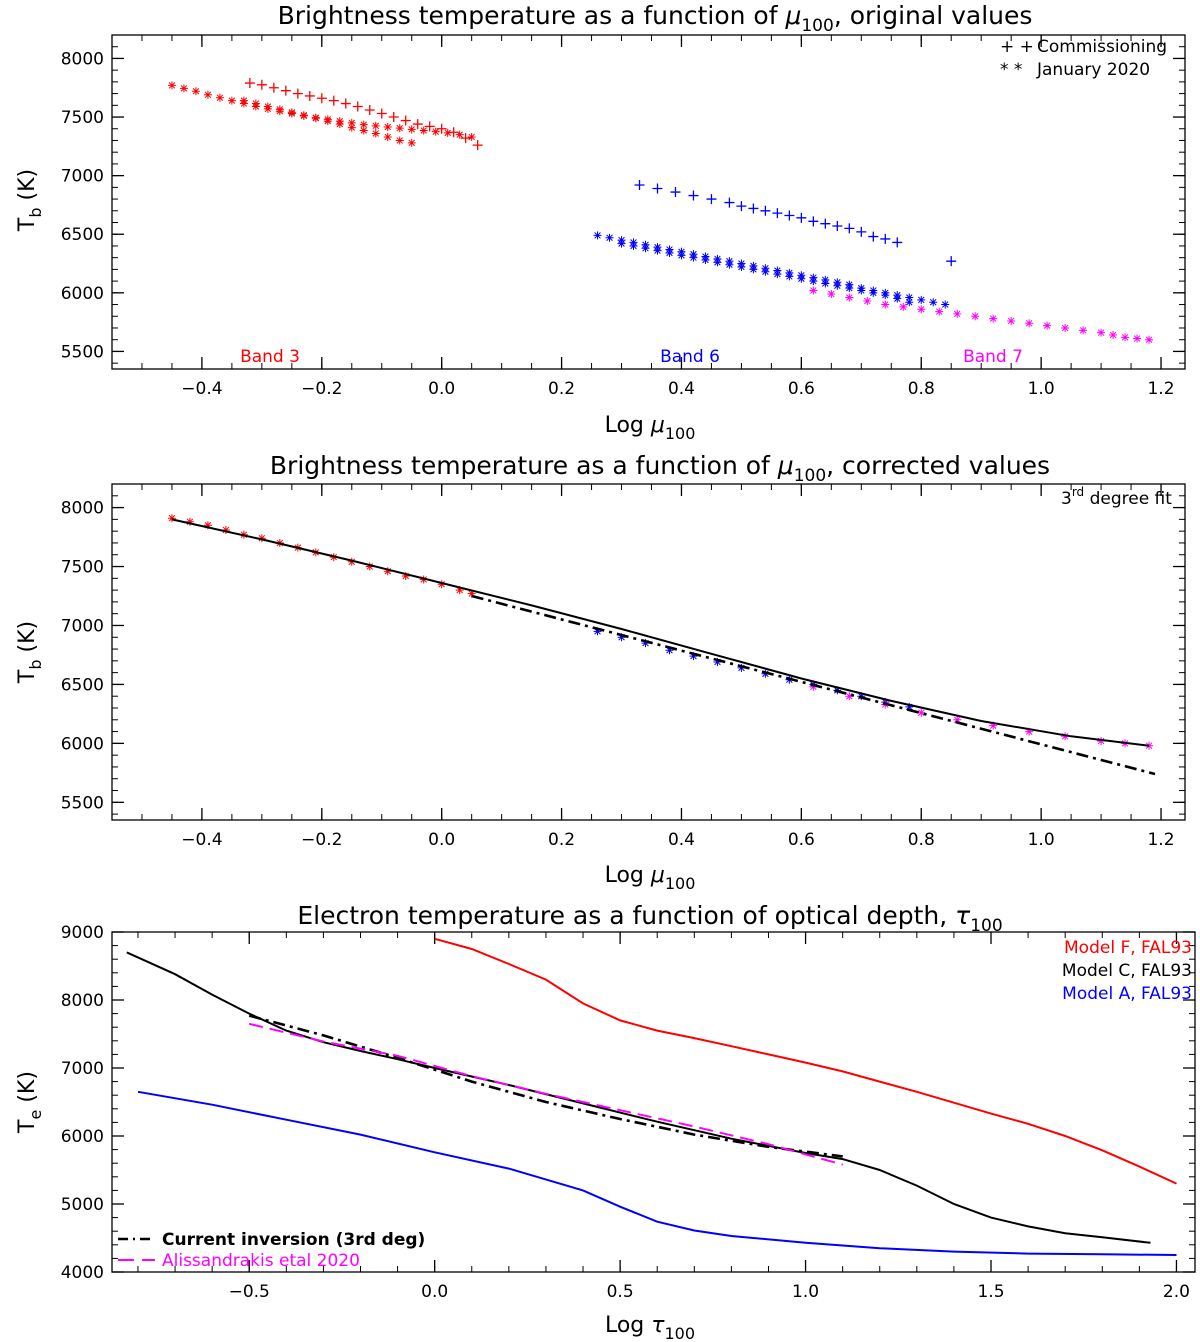 The image size is (1200, 1342). What do you see at coordinates (1093, 70) in the screenshot?
I see `legend-january-2020: January 2020` at bounding box center [1093, 70].